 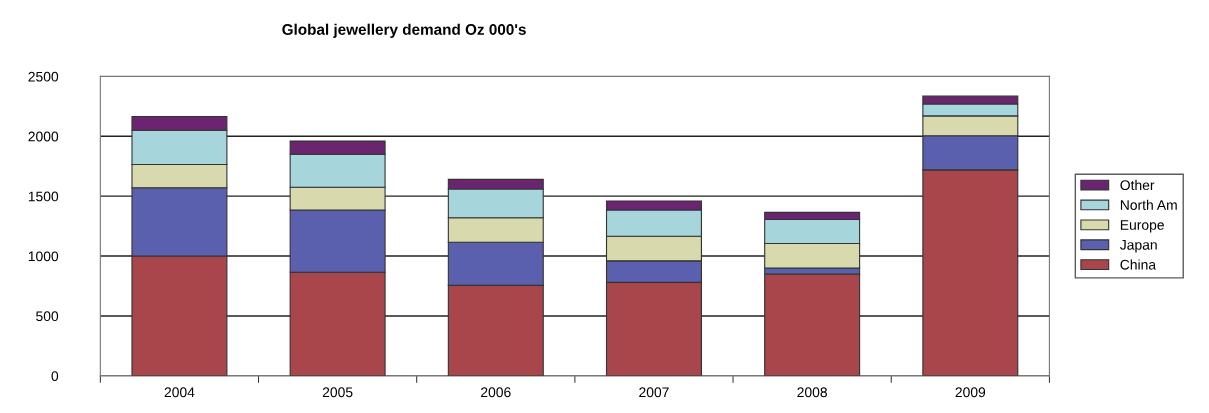 What do you see at coordinates (179, 392) in the screenshot?
I see `x-tick-label: 2004` at bounding box center [179, 392].